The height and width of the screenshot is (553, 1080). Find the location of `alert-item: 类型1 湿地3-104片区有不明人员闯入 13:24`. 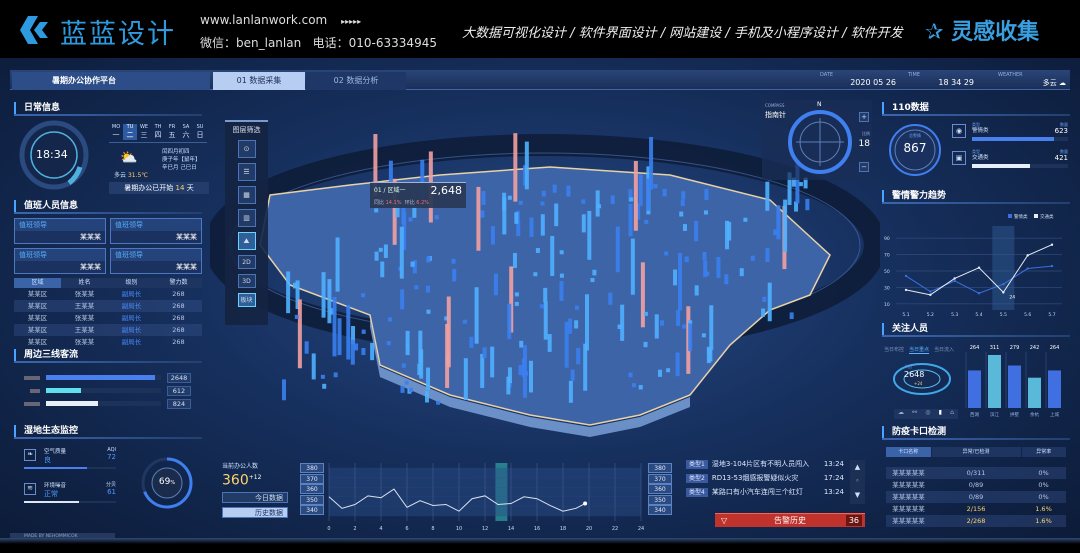

alert-item: 类型1 湿地3-104片区有不明人员闯入 13:24 is located at coordinates (765, 465).